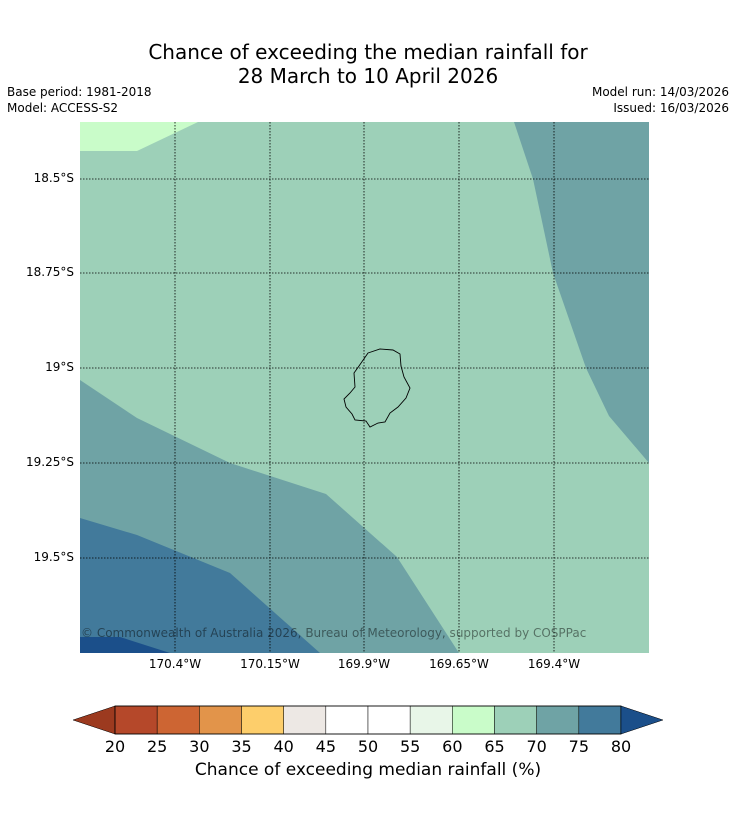 The image size is (736, 816). What do you see at coordinates (199, 746) in the screenshot?
I see `colorbar-tick-label: 30` at bounding box center [199, 746].